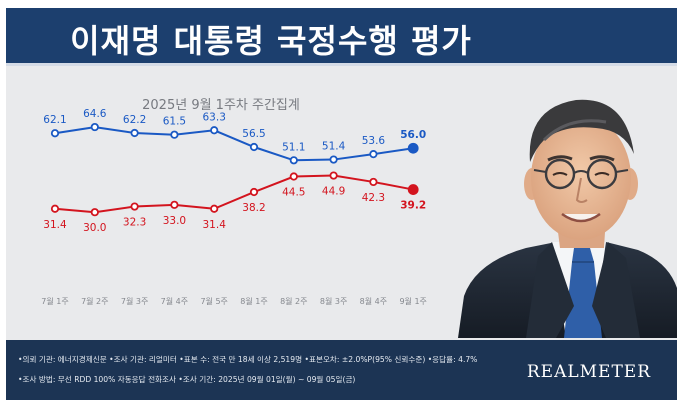 The image size is (683, 406). I want to click on x-tick-label: 7월 2주, so click(94, 301).